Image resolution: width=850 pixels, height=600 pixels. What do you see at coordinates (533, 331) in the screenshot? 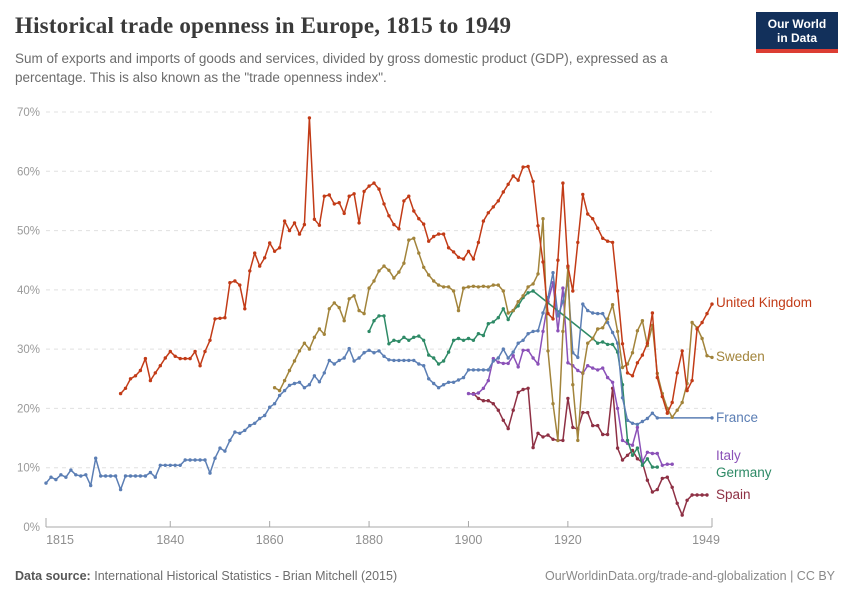
I see `point-france-1913` at bounding box center [533, 331].